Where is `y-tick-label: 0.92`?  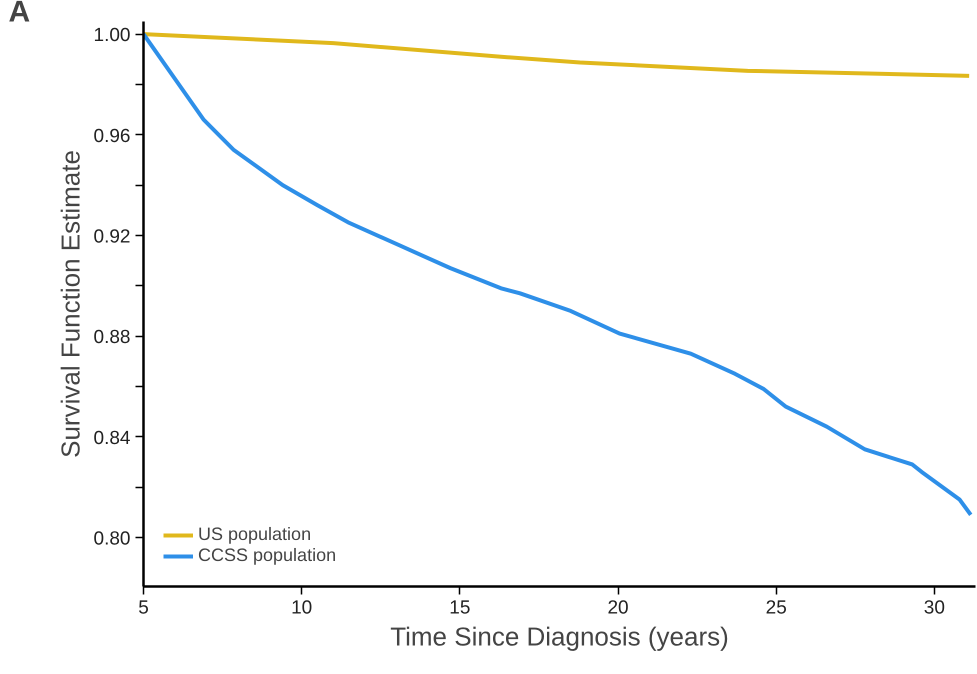
y-tick-label: 0.92 is located at coordinates (112, 237).